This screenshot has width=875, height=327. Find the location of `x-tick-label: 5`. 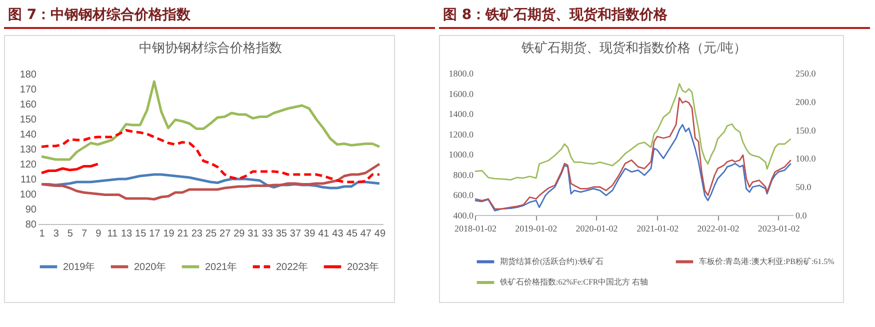

x-tick-label: 5 is located at coordinates (70, 234).